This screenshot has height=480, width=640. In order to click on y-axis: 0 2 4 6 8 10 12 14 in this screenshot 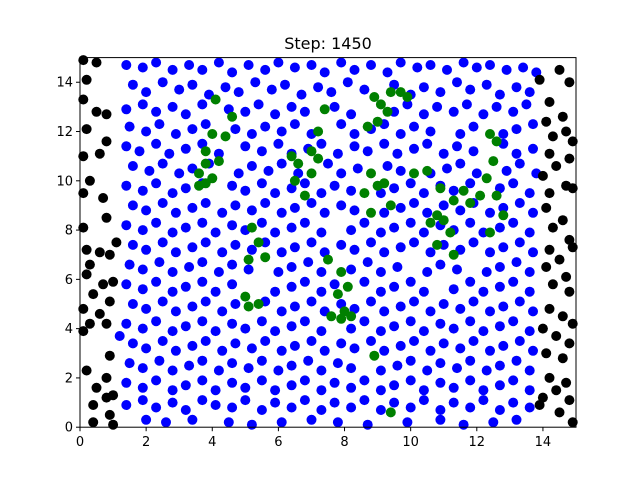, I will do `click(68, 256)`.